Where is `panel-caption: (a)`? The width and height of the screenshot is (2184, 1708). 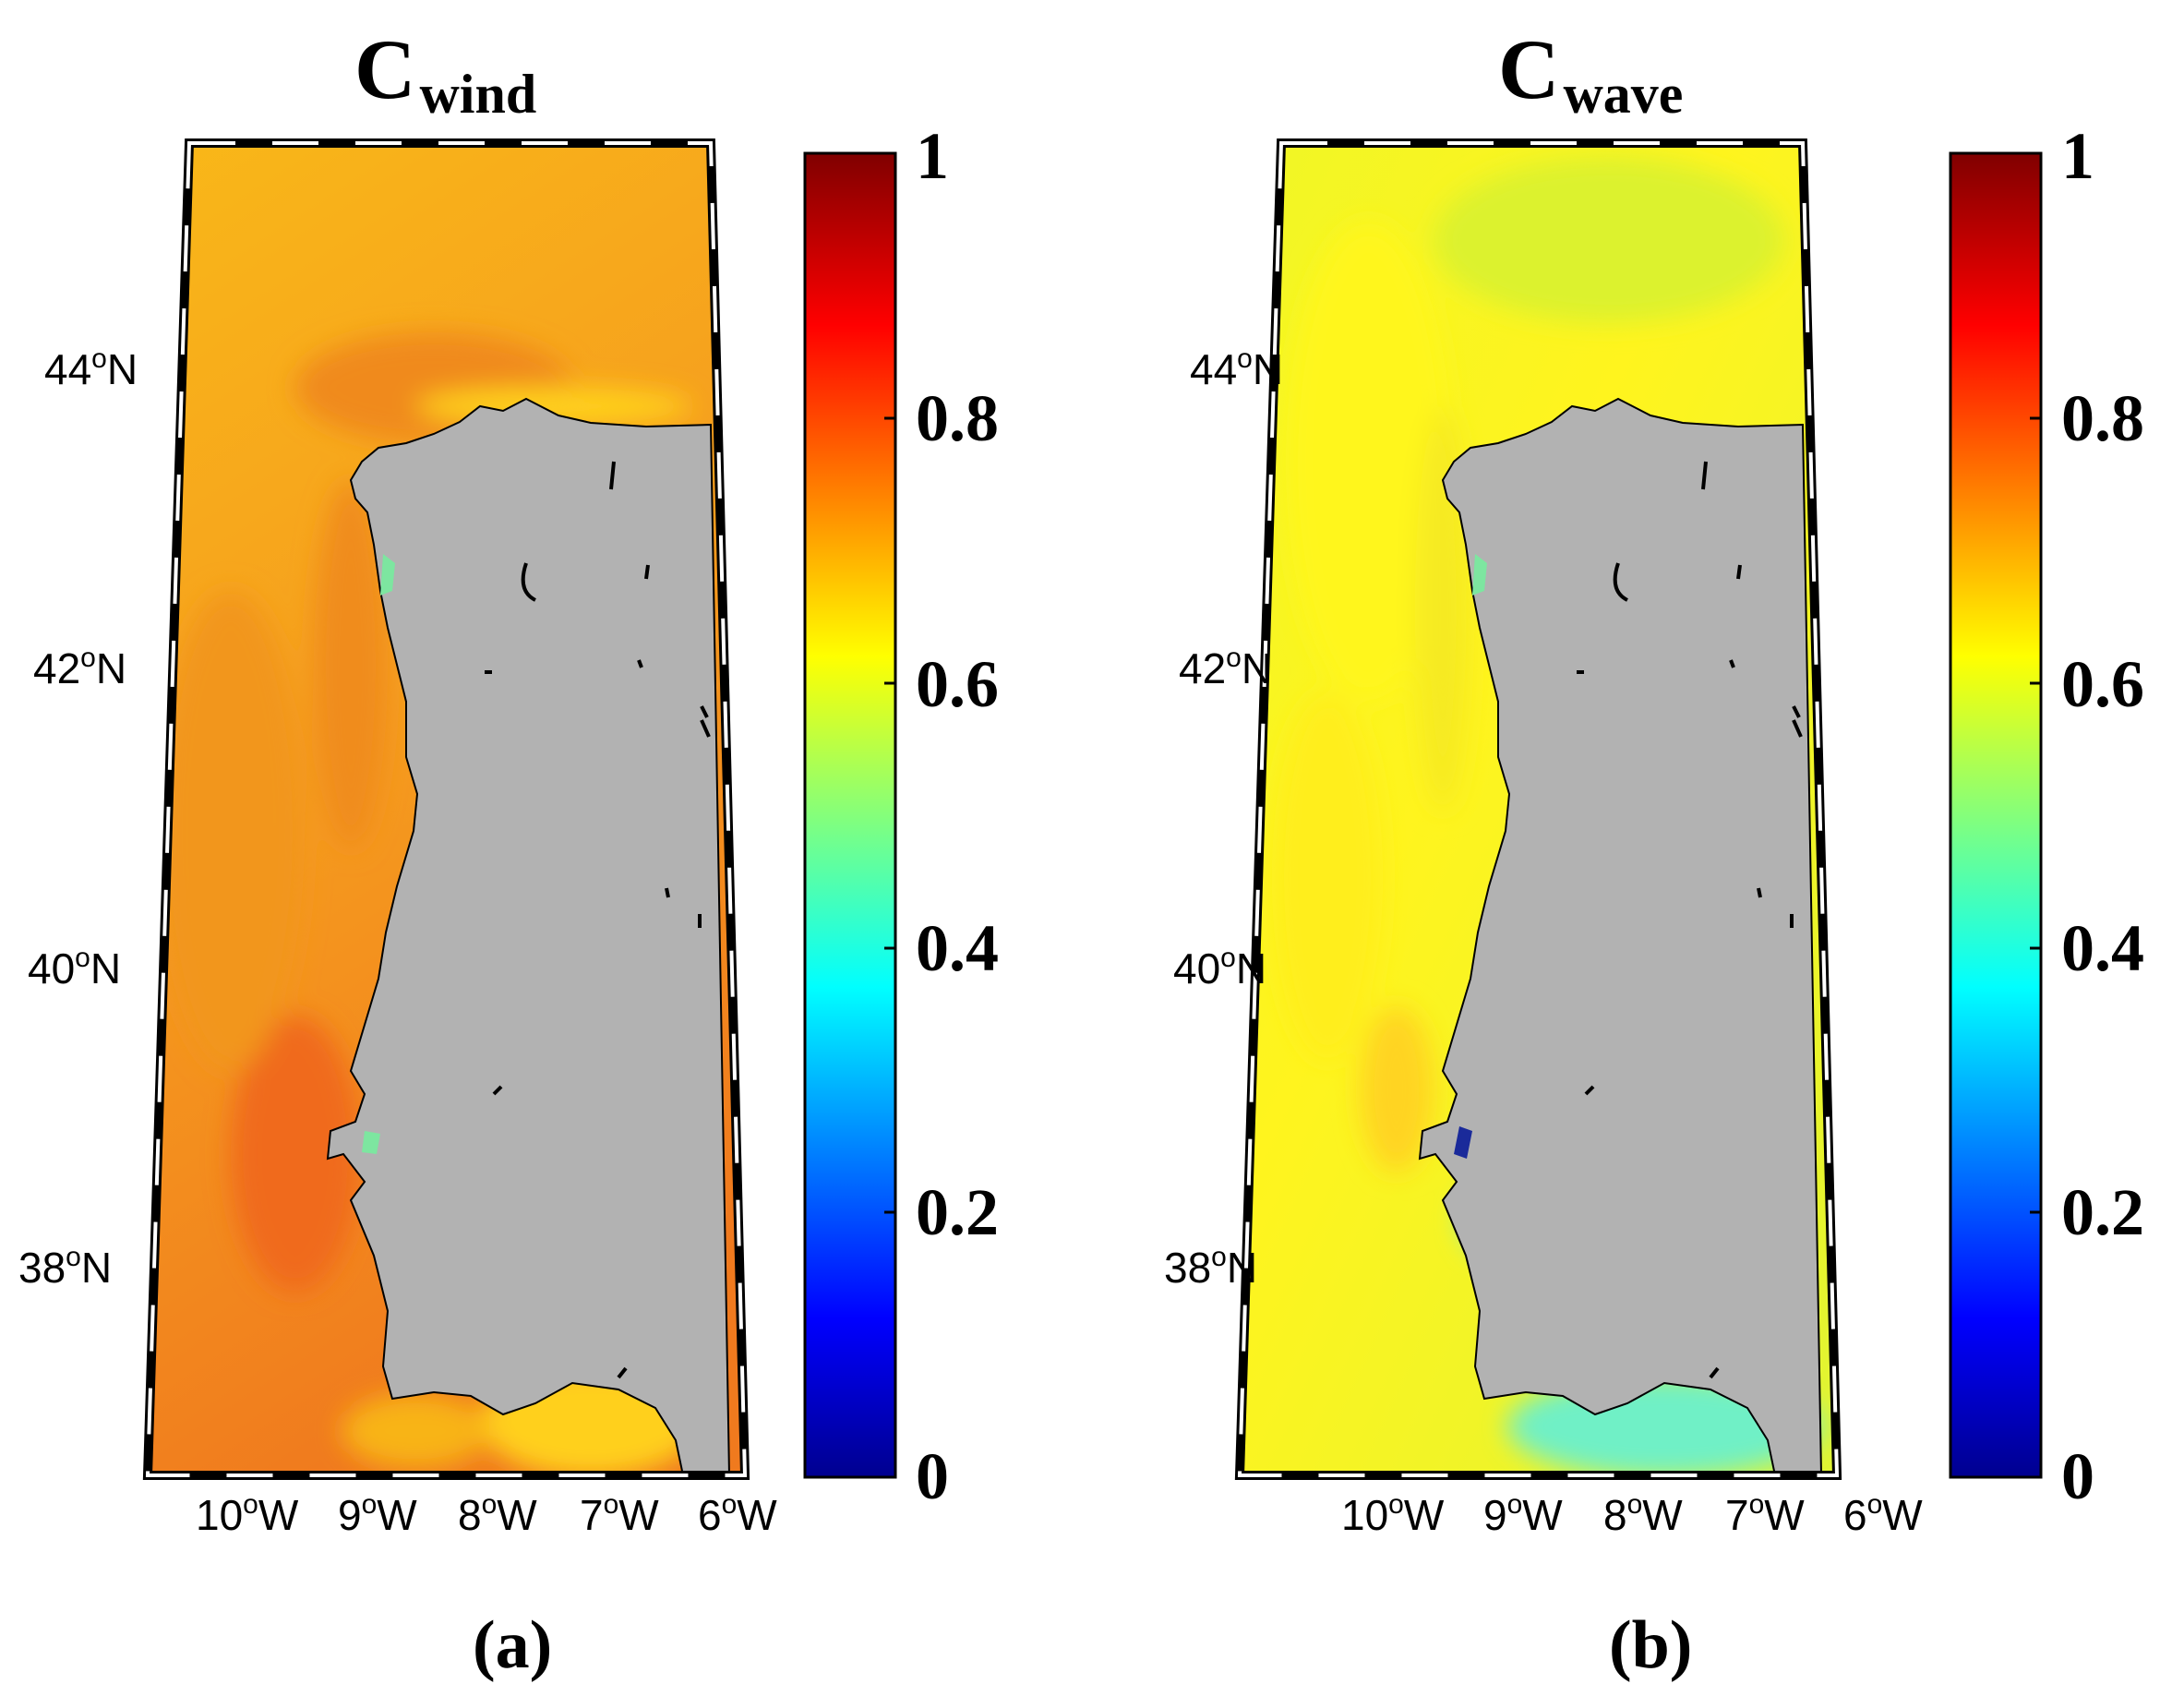
panel-caption: (a) is located at coordinates (513, 1645).